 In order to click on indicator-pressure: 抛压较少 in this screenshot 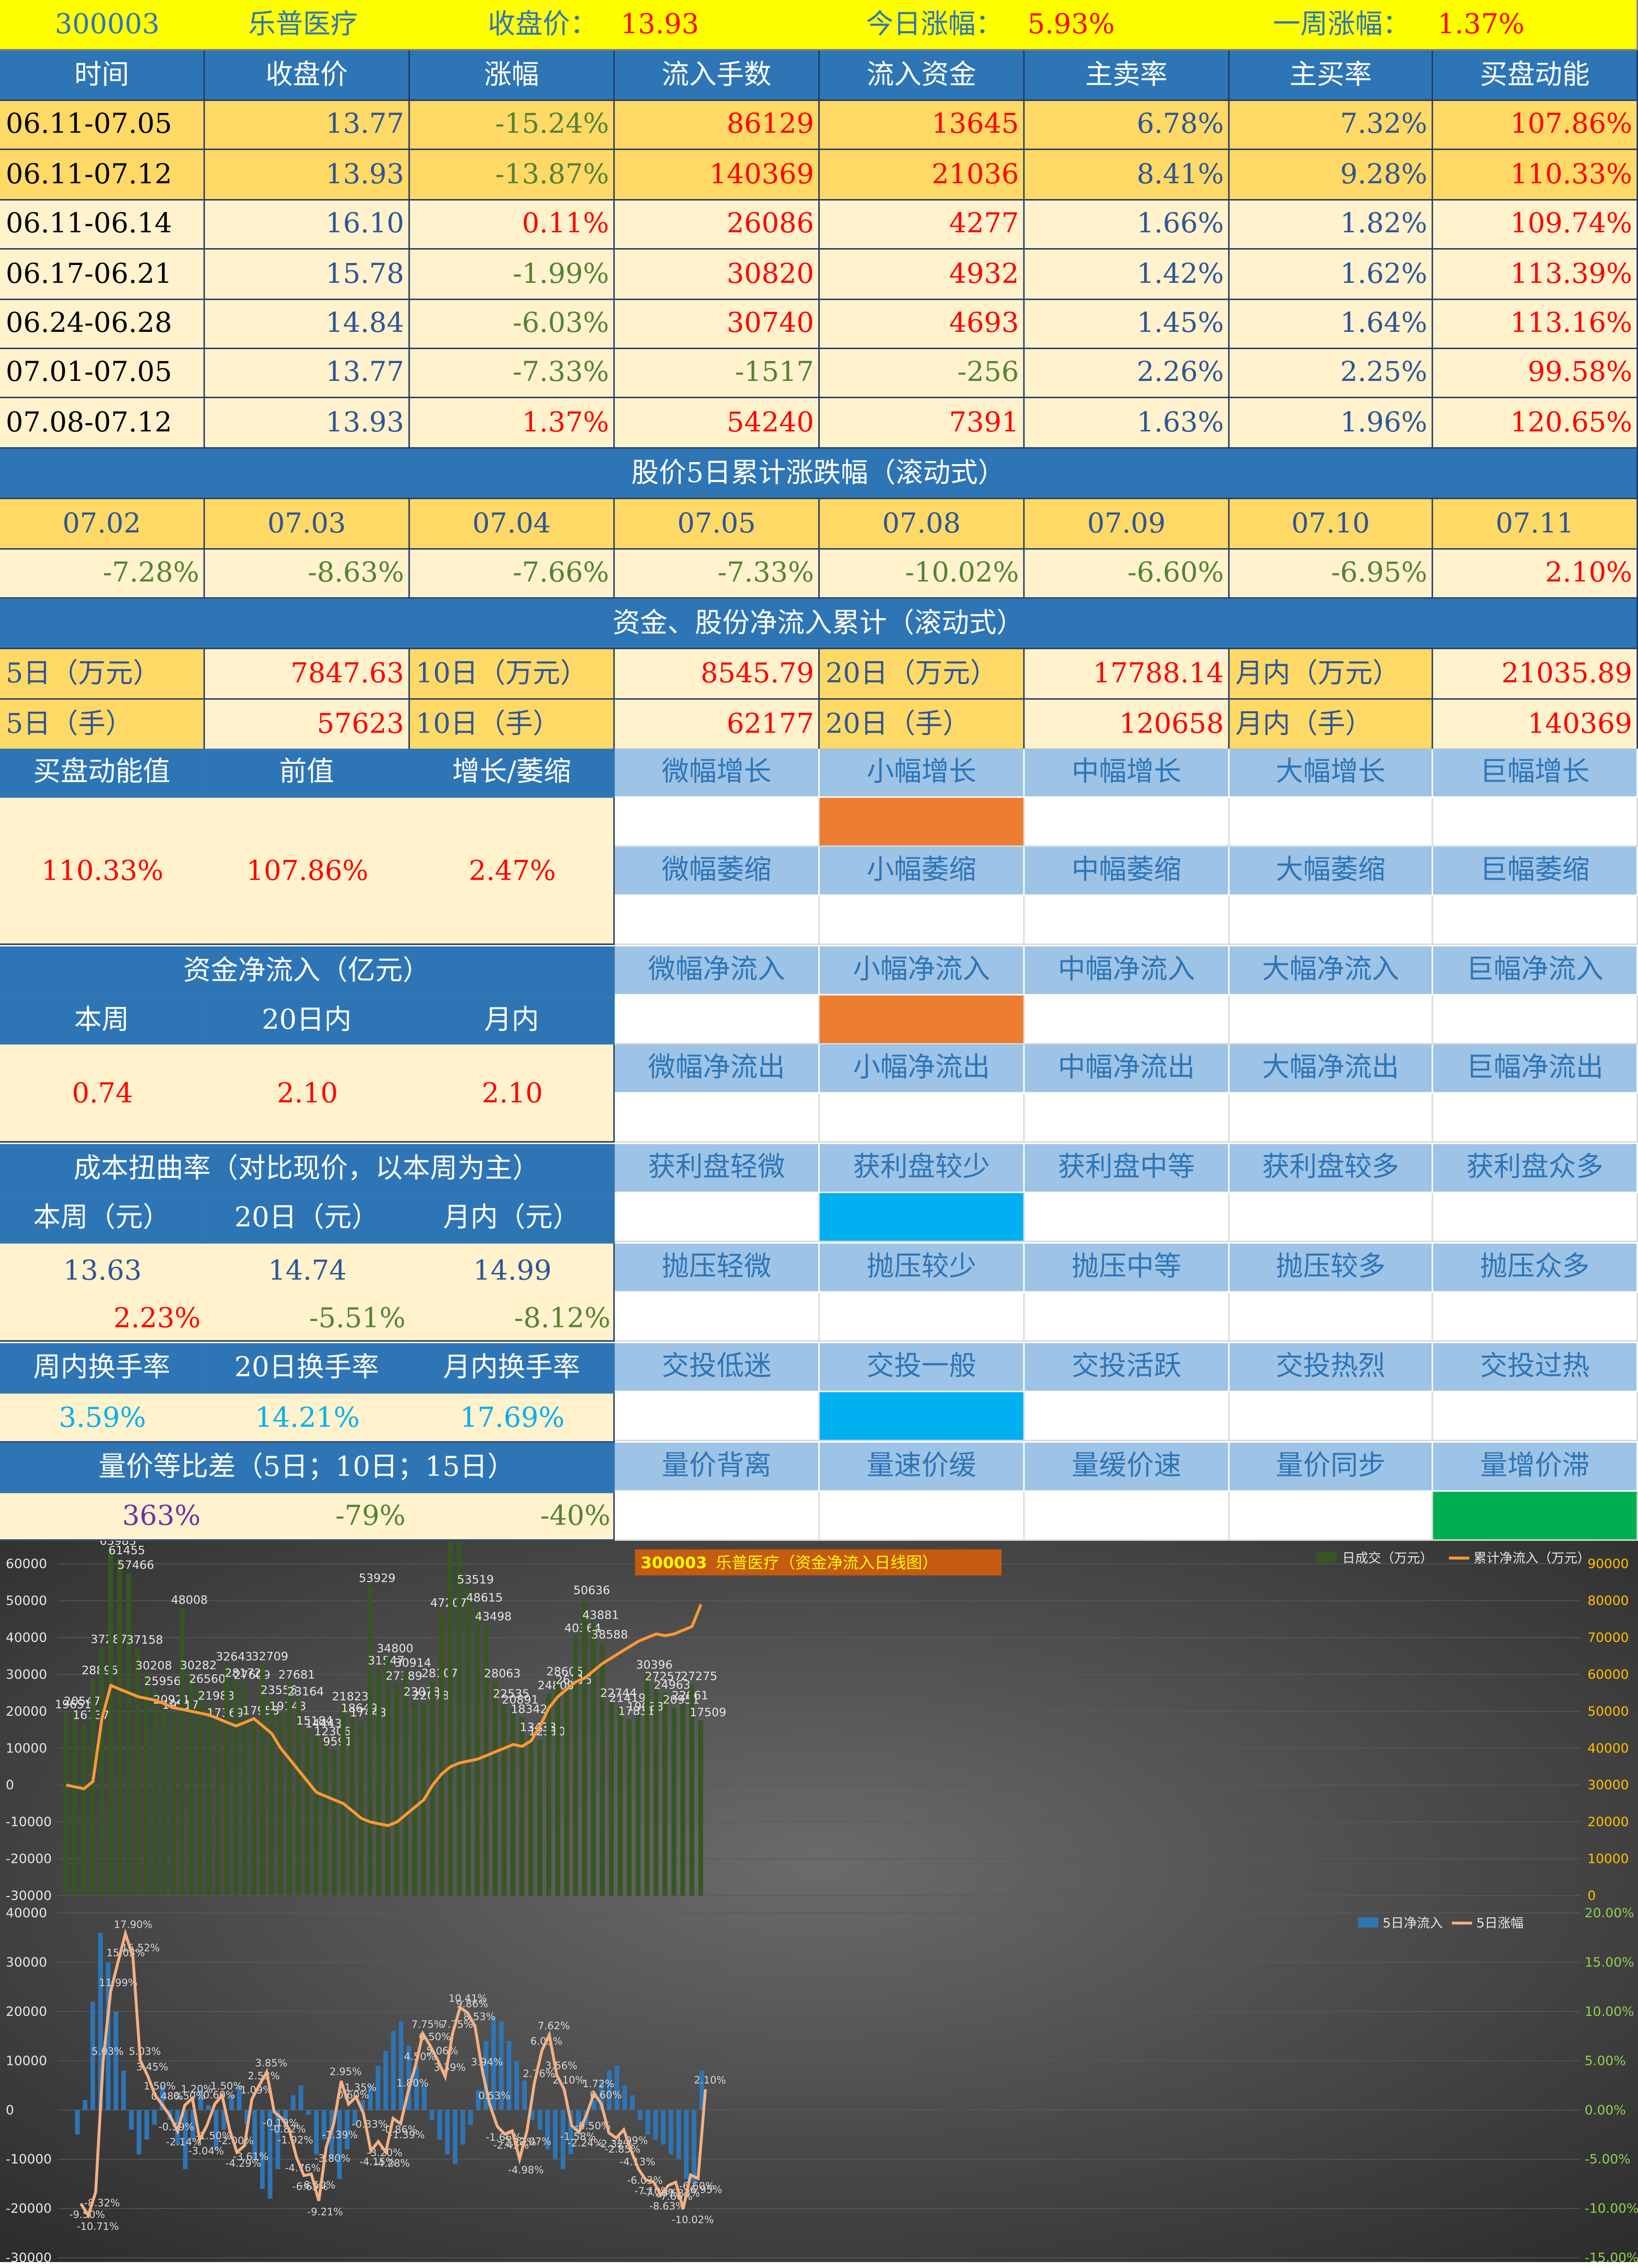, I will do `click(922, 1268)`.